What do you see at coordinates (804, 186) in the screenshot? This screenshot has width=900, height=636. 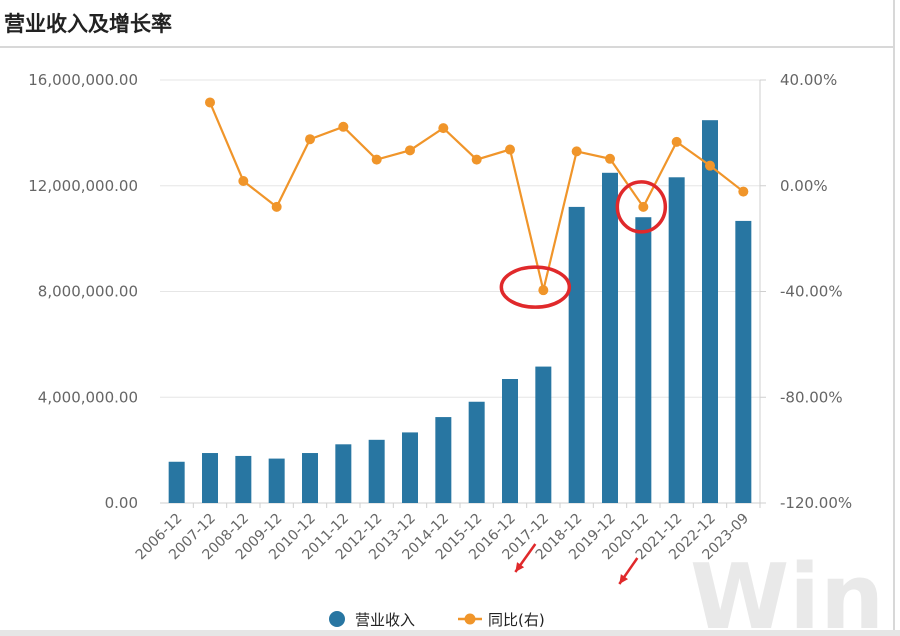 I see `right-tick-label: 0.00%` at bounding box center [804, 186].